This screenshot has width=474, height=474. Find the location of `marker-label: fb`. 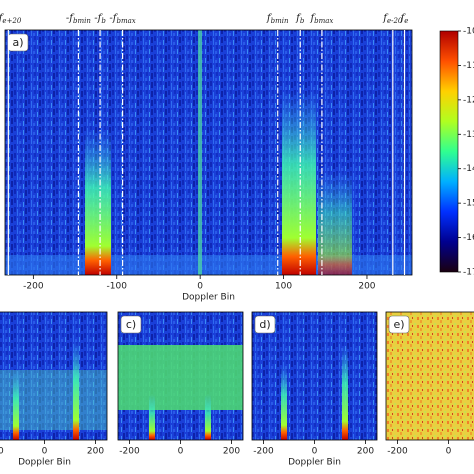

marker-label: fb is located at coordinates (300, 19).